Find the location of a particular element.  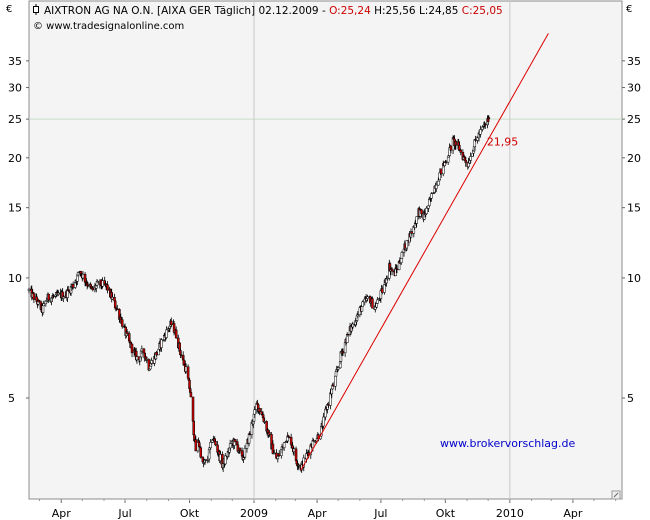

y-tick-label-right: 10 is located at coordinates (634, 278).